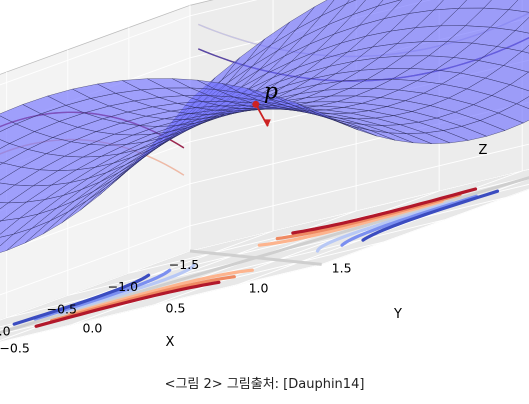  I want to click on y-tick-label: 0.0, so click(92, 327).